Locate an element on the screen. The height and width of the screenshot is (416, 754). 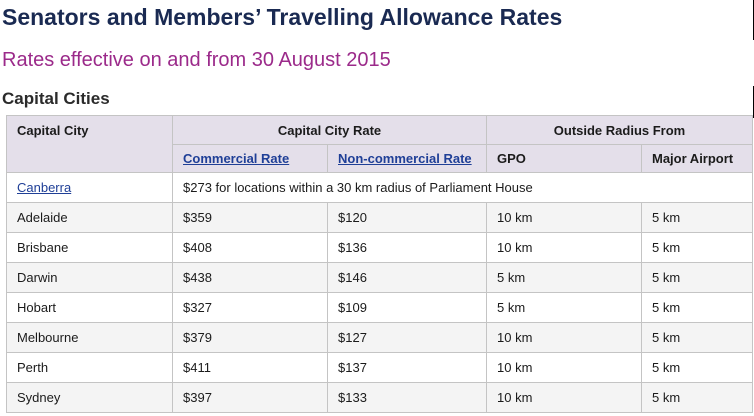
city-cell: Canberra is located at coordinates (89, 187).